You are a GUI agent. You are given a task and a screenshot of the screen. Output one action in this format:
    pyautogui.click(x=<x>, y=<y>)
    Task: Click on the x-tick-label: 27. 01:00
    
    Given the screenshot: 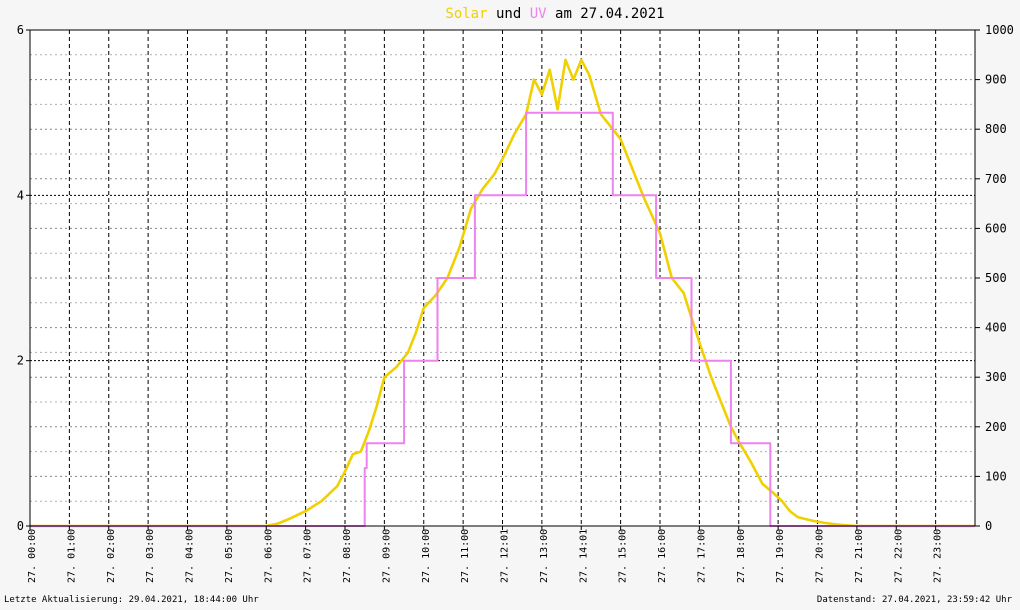 What is the action you would take?
    pyautogui.click(x=71, y=556)
    